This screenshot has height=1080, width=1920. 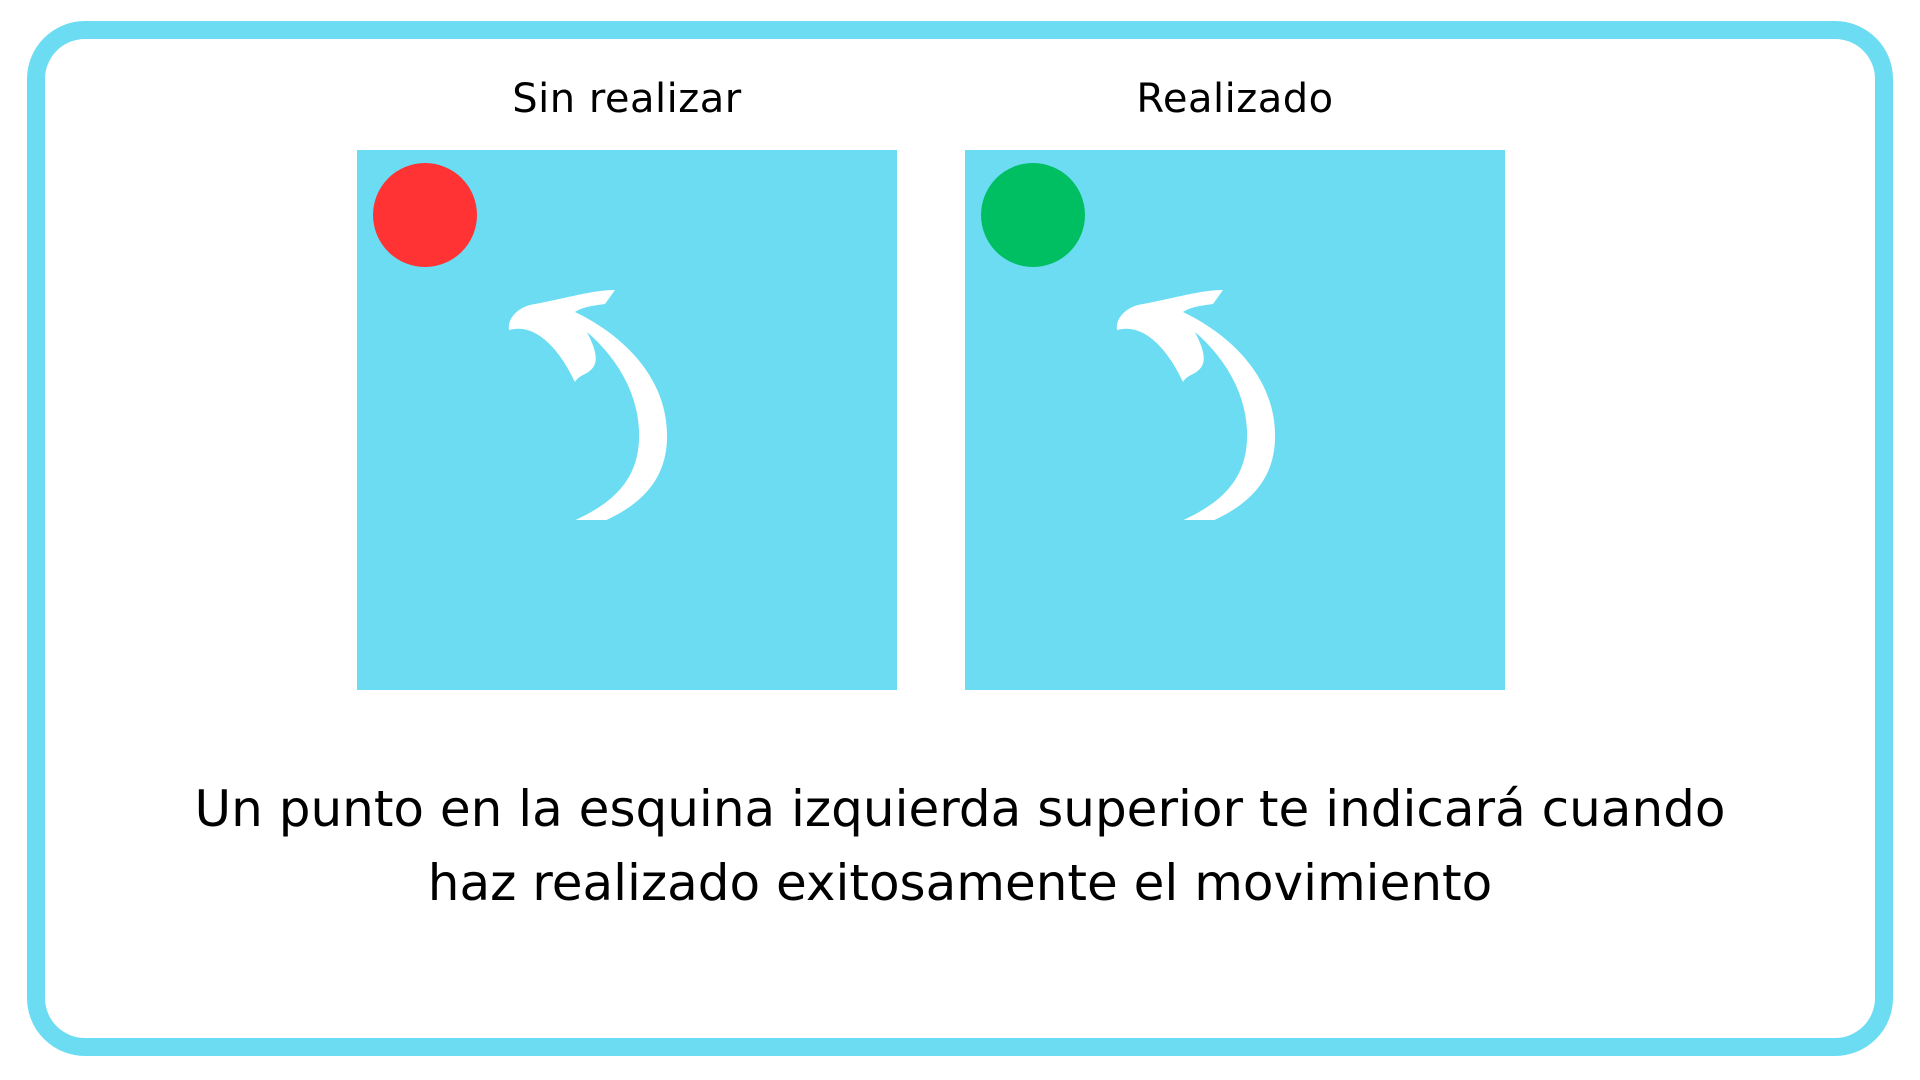 What do you see at coordinates (960, 883) in the screenshot?
I see `caption-line-2: haz realizado exitosamente el movimiento` at bounding box center [960, 883].